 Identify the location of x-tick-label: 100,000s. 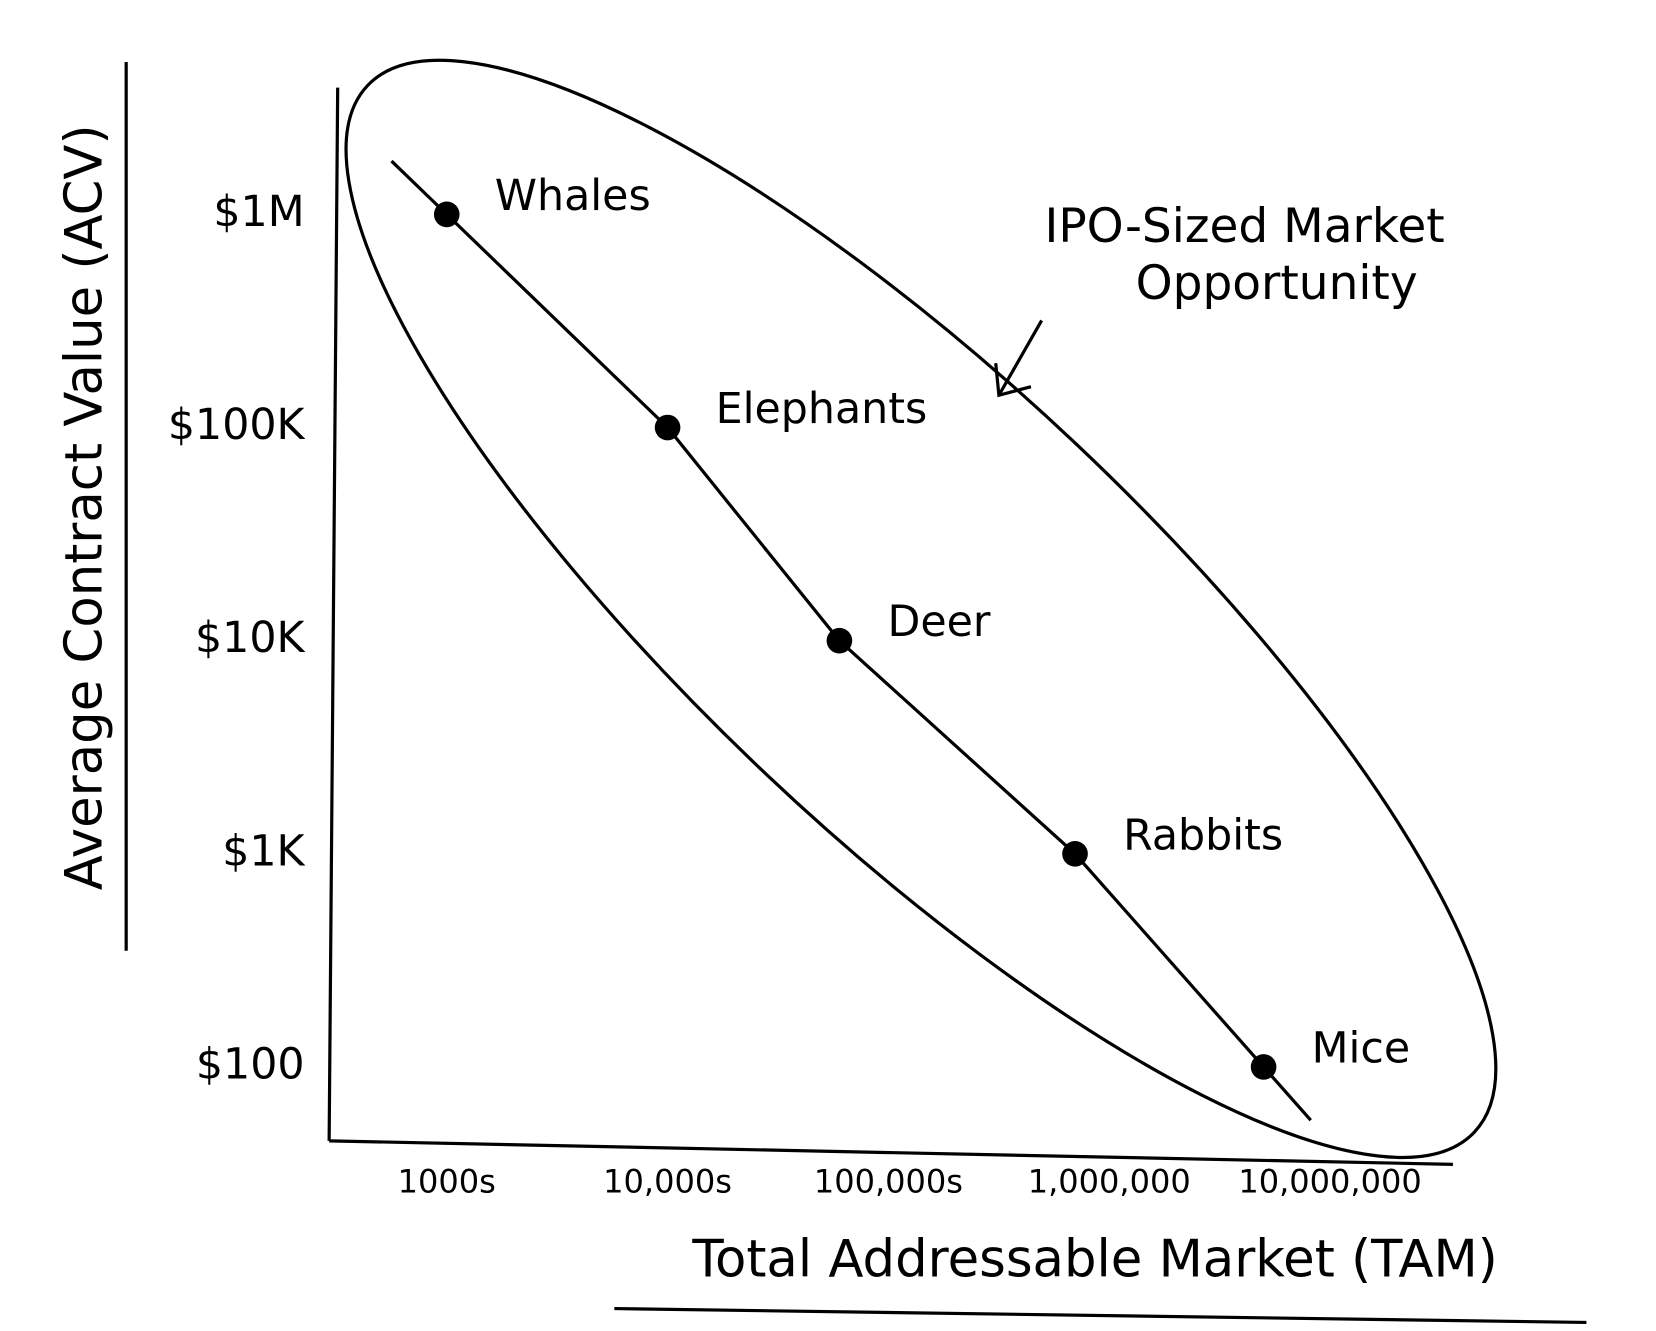
(888, 1182).